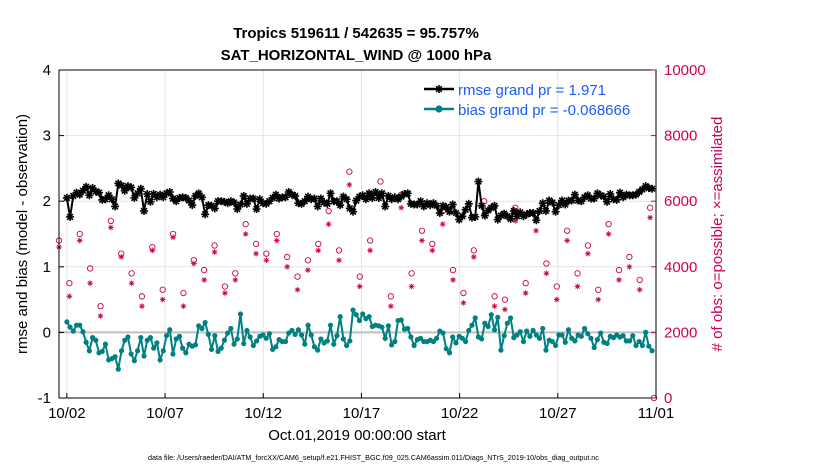 The width and height of the screenshot is (830, 470). What do you see at coordinates (47, 332) in the screenshot?
I see `left-tick-label: 0` at bounding box center [47, 332].